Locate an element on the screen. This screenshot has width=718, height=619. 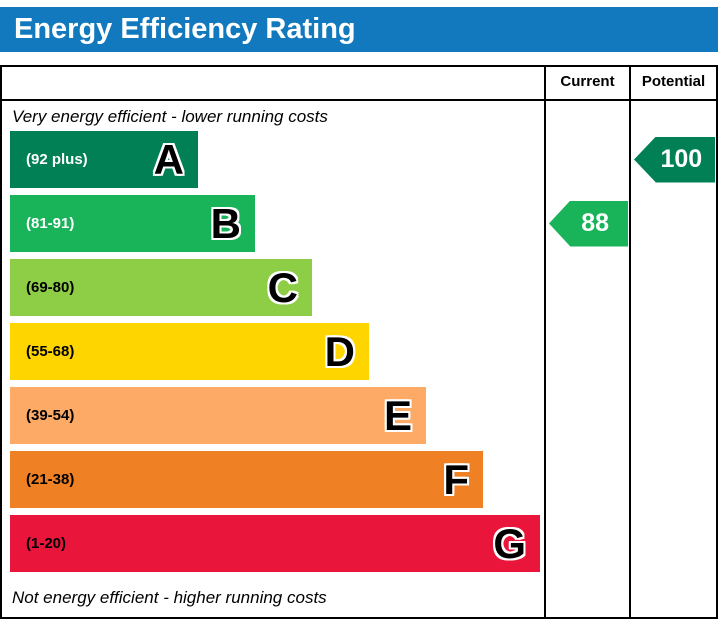
table-header-row: Current Potential is located at coordinates (359, 84).